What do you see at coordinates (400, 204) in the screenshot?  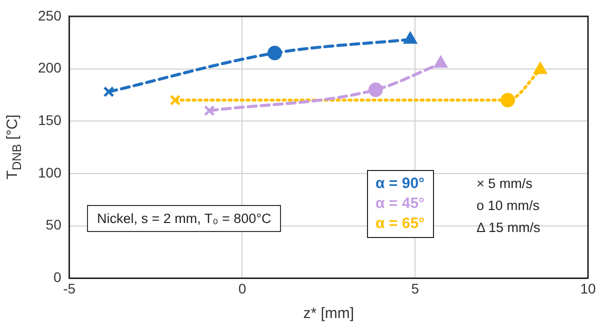 I see `text: α = 45°` at bounding box center [400, 204].